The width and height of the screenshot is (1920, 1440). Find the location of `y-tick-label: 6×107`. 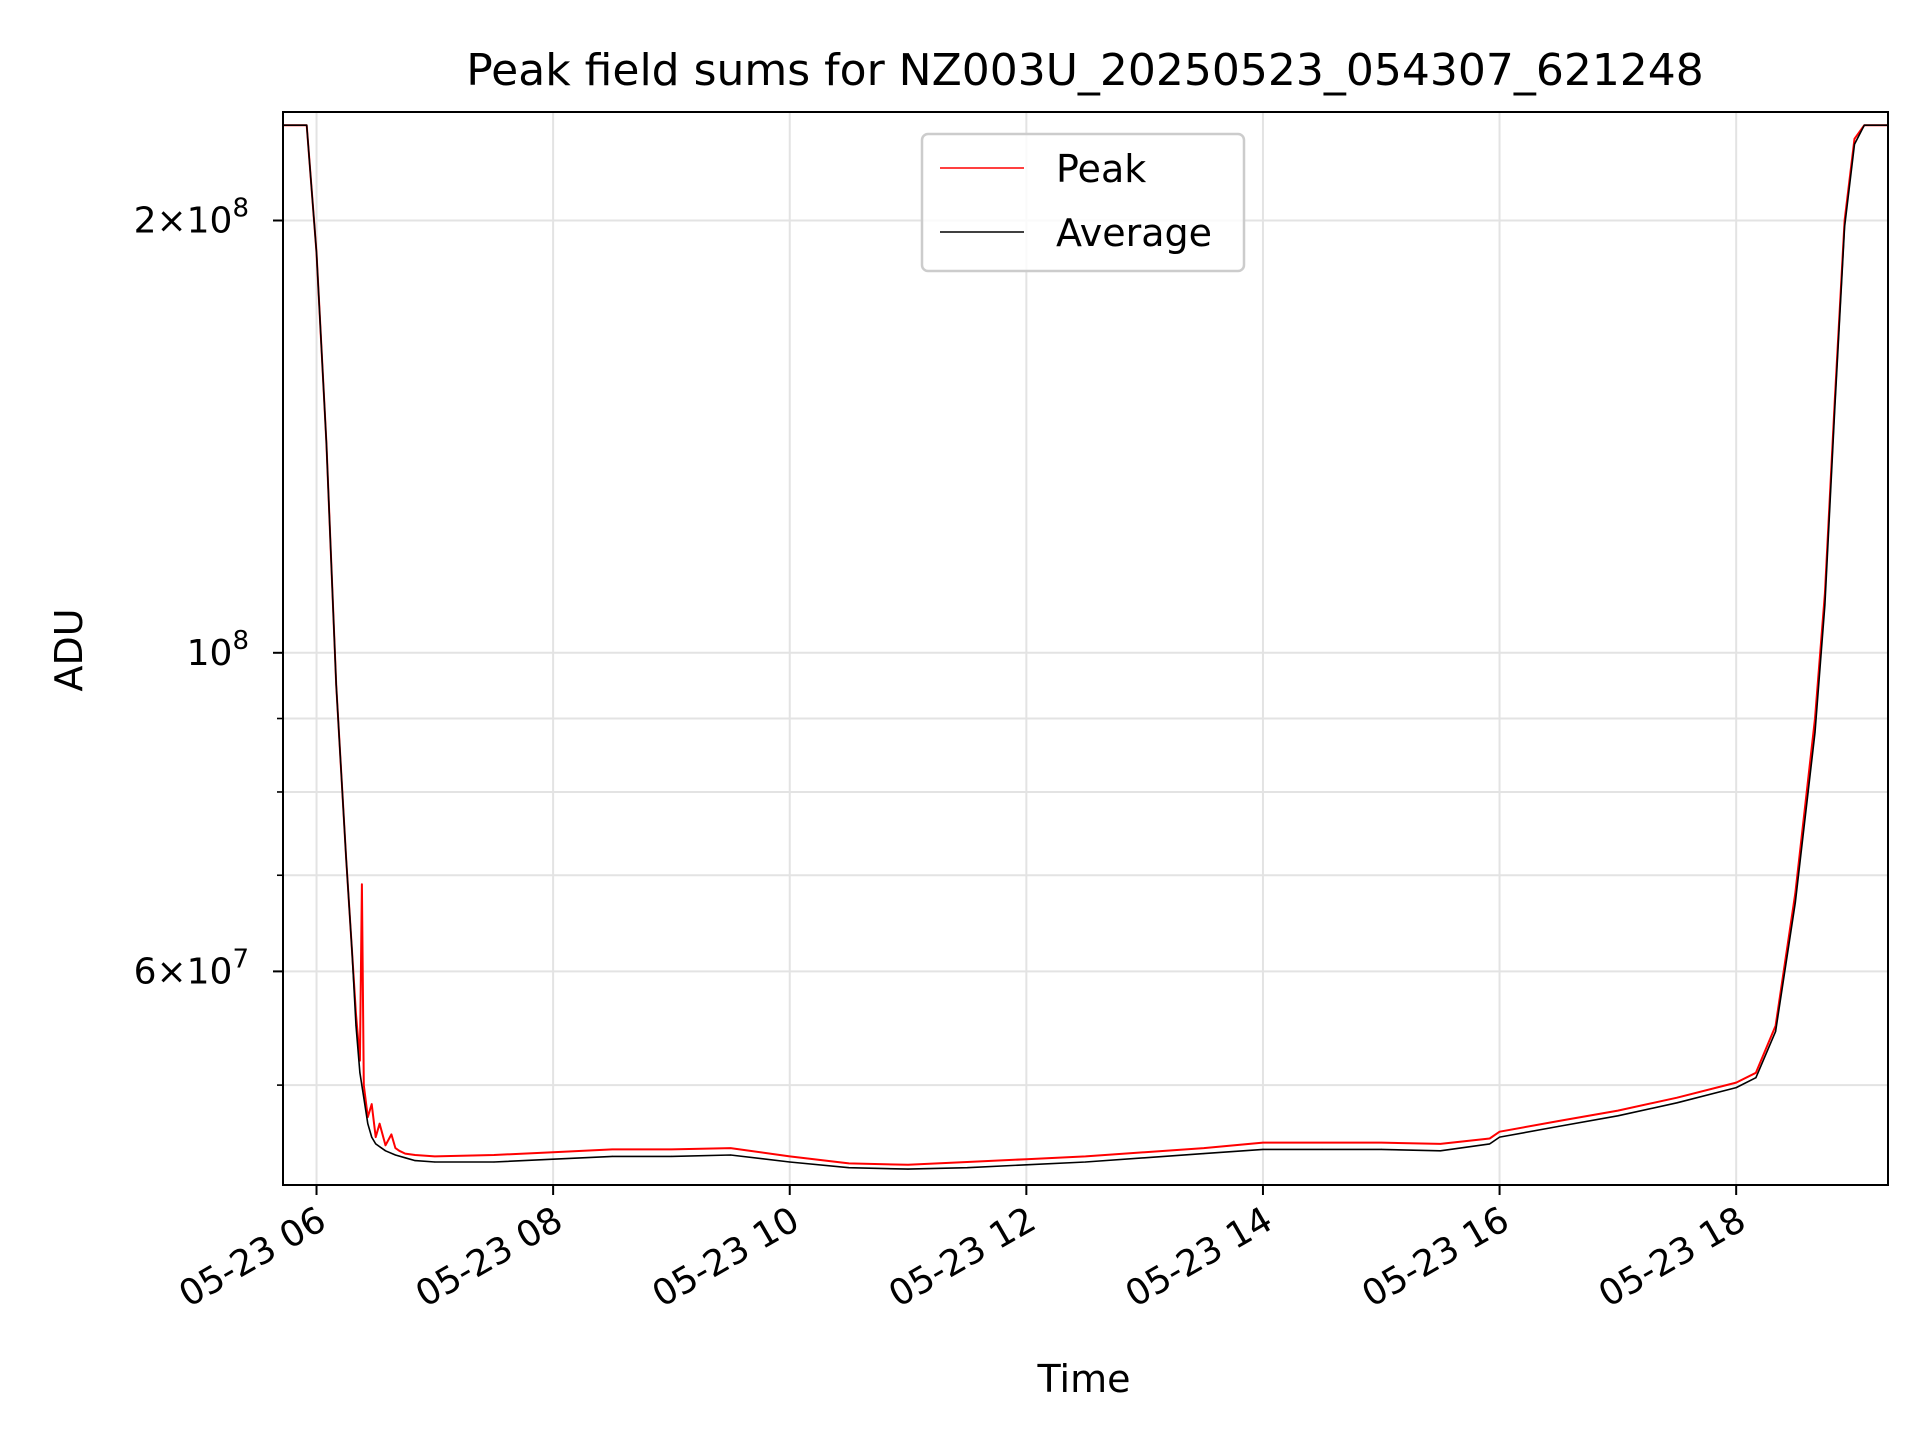

y-tick-label: 6×107 is located at coordinates (191, 968).